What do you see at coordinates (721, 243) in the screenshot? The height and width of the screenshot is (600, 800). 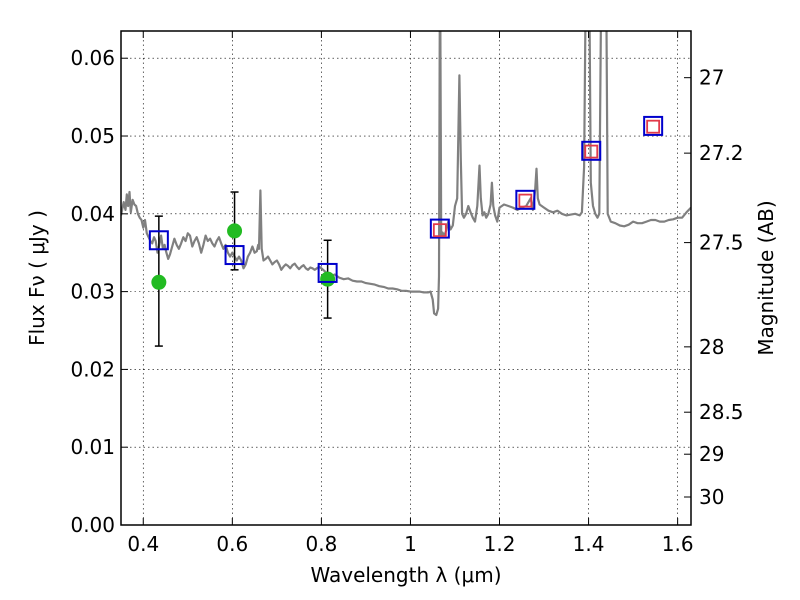 I see `right-tick-label: 27.5` at bounding box center [721, 243].